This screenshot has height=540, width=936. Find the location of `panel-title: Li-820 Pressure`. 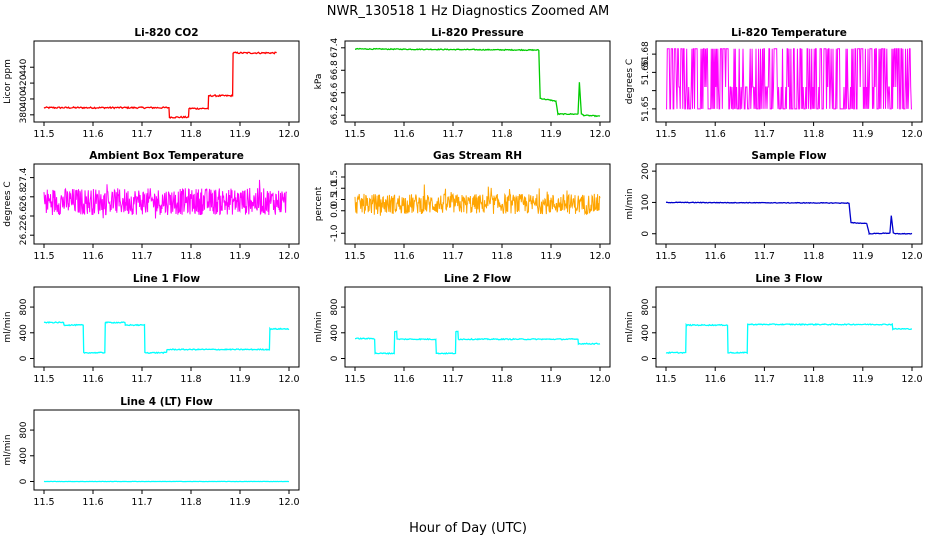

panel-title: Li-820 Pressure is located at coordinates (477, 33).